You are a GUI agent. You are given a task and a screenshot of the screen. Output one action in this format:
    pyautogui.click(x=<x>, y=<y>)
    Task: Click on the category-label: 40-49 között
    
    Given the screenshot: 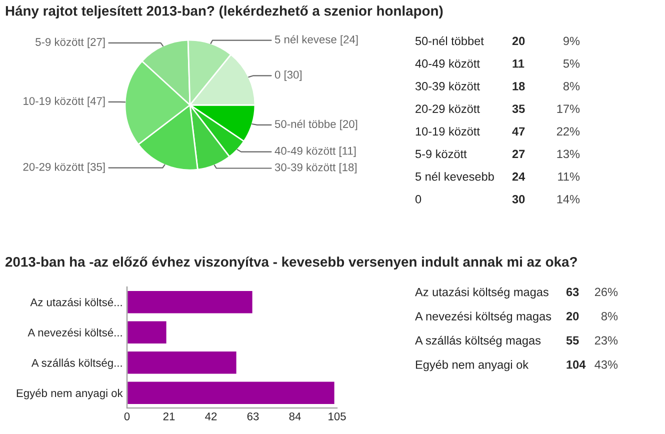 What is the action you would take?
    pyautogui.click(x=447, y=63)
    